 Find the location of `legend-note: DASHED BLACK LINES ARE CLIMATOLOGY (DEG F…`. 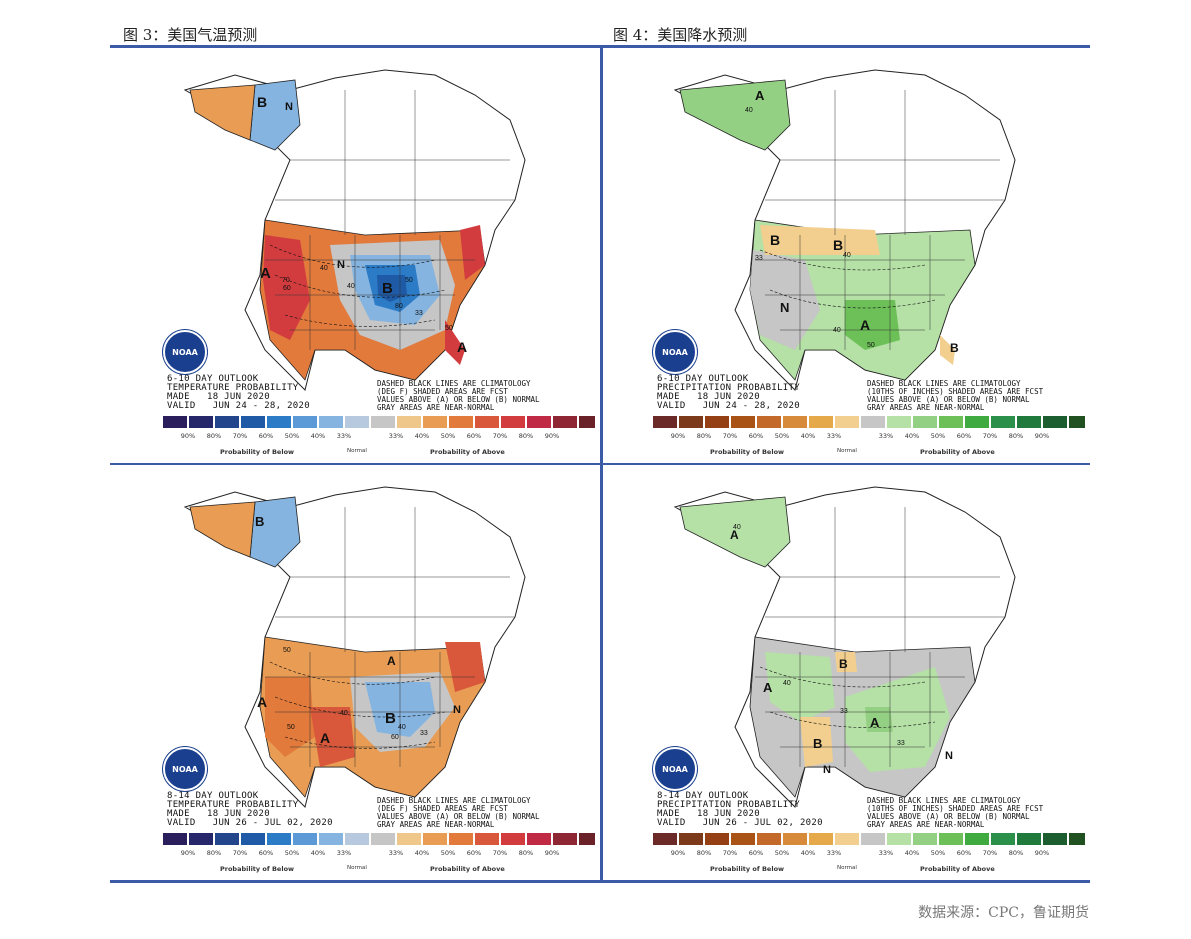

legend-note: DASHED BLACK LINES ARE CLIMATOLOGY (DEG F… is located at coordinates (458, 395).